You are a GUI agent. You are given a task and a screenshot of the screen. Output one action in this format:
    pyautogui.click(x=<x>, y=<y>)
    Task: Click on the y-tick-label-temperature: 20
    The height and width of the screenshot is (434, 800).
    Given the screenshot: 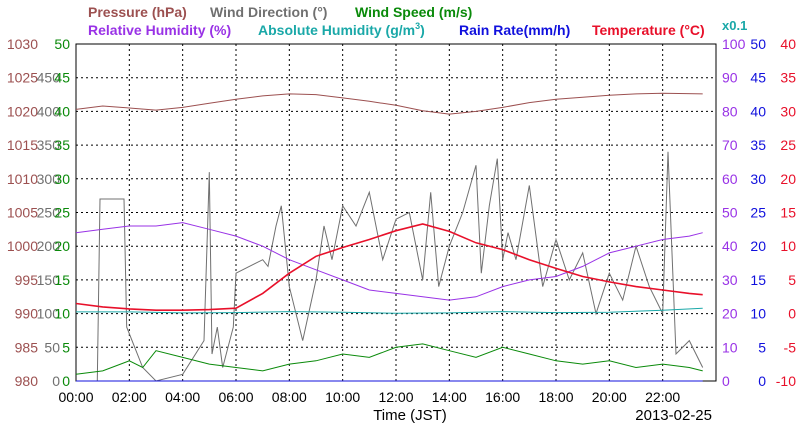 What is the action you would take?
    pyautogui.click(x=788, y=179)
    